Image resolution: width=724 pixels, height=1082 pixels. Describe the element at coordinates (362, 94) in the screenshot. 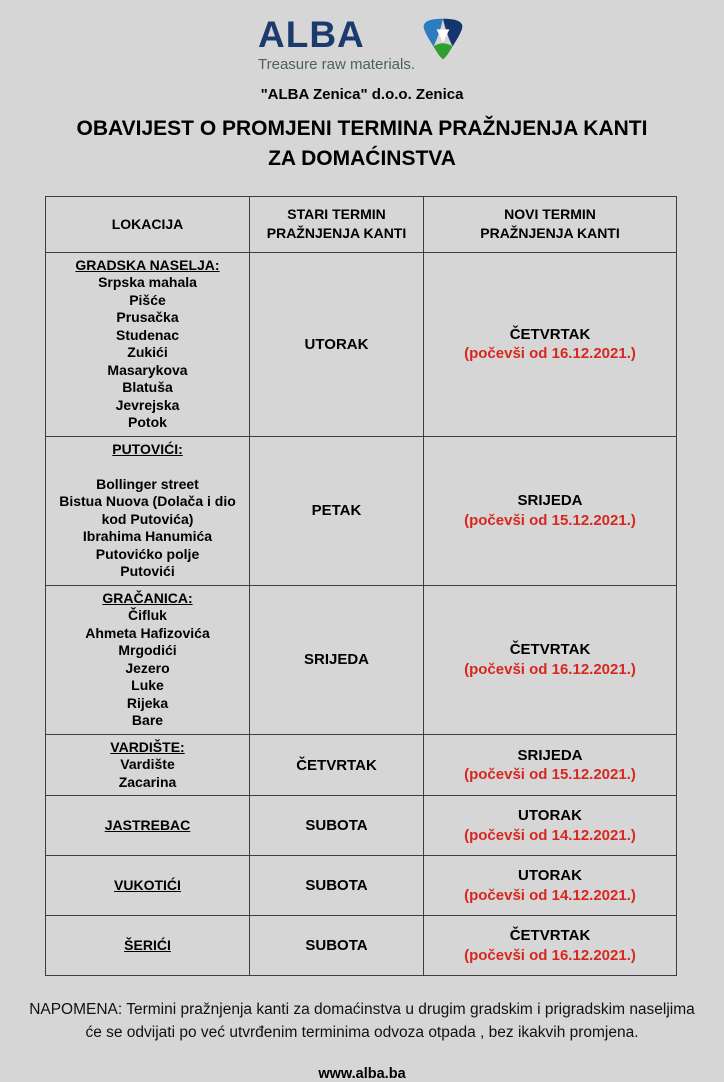

I see `company-line: "ALBA Zenica" d.o.o. Zenica` at that location.